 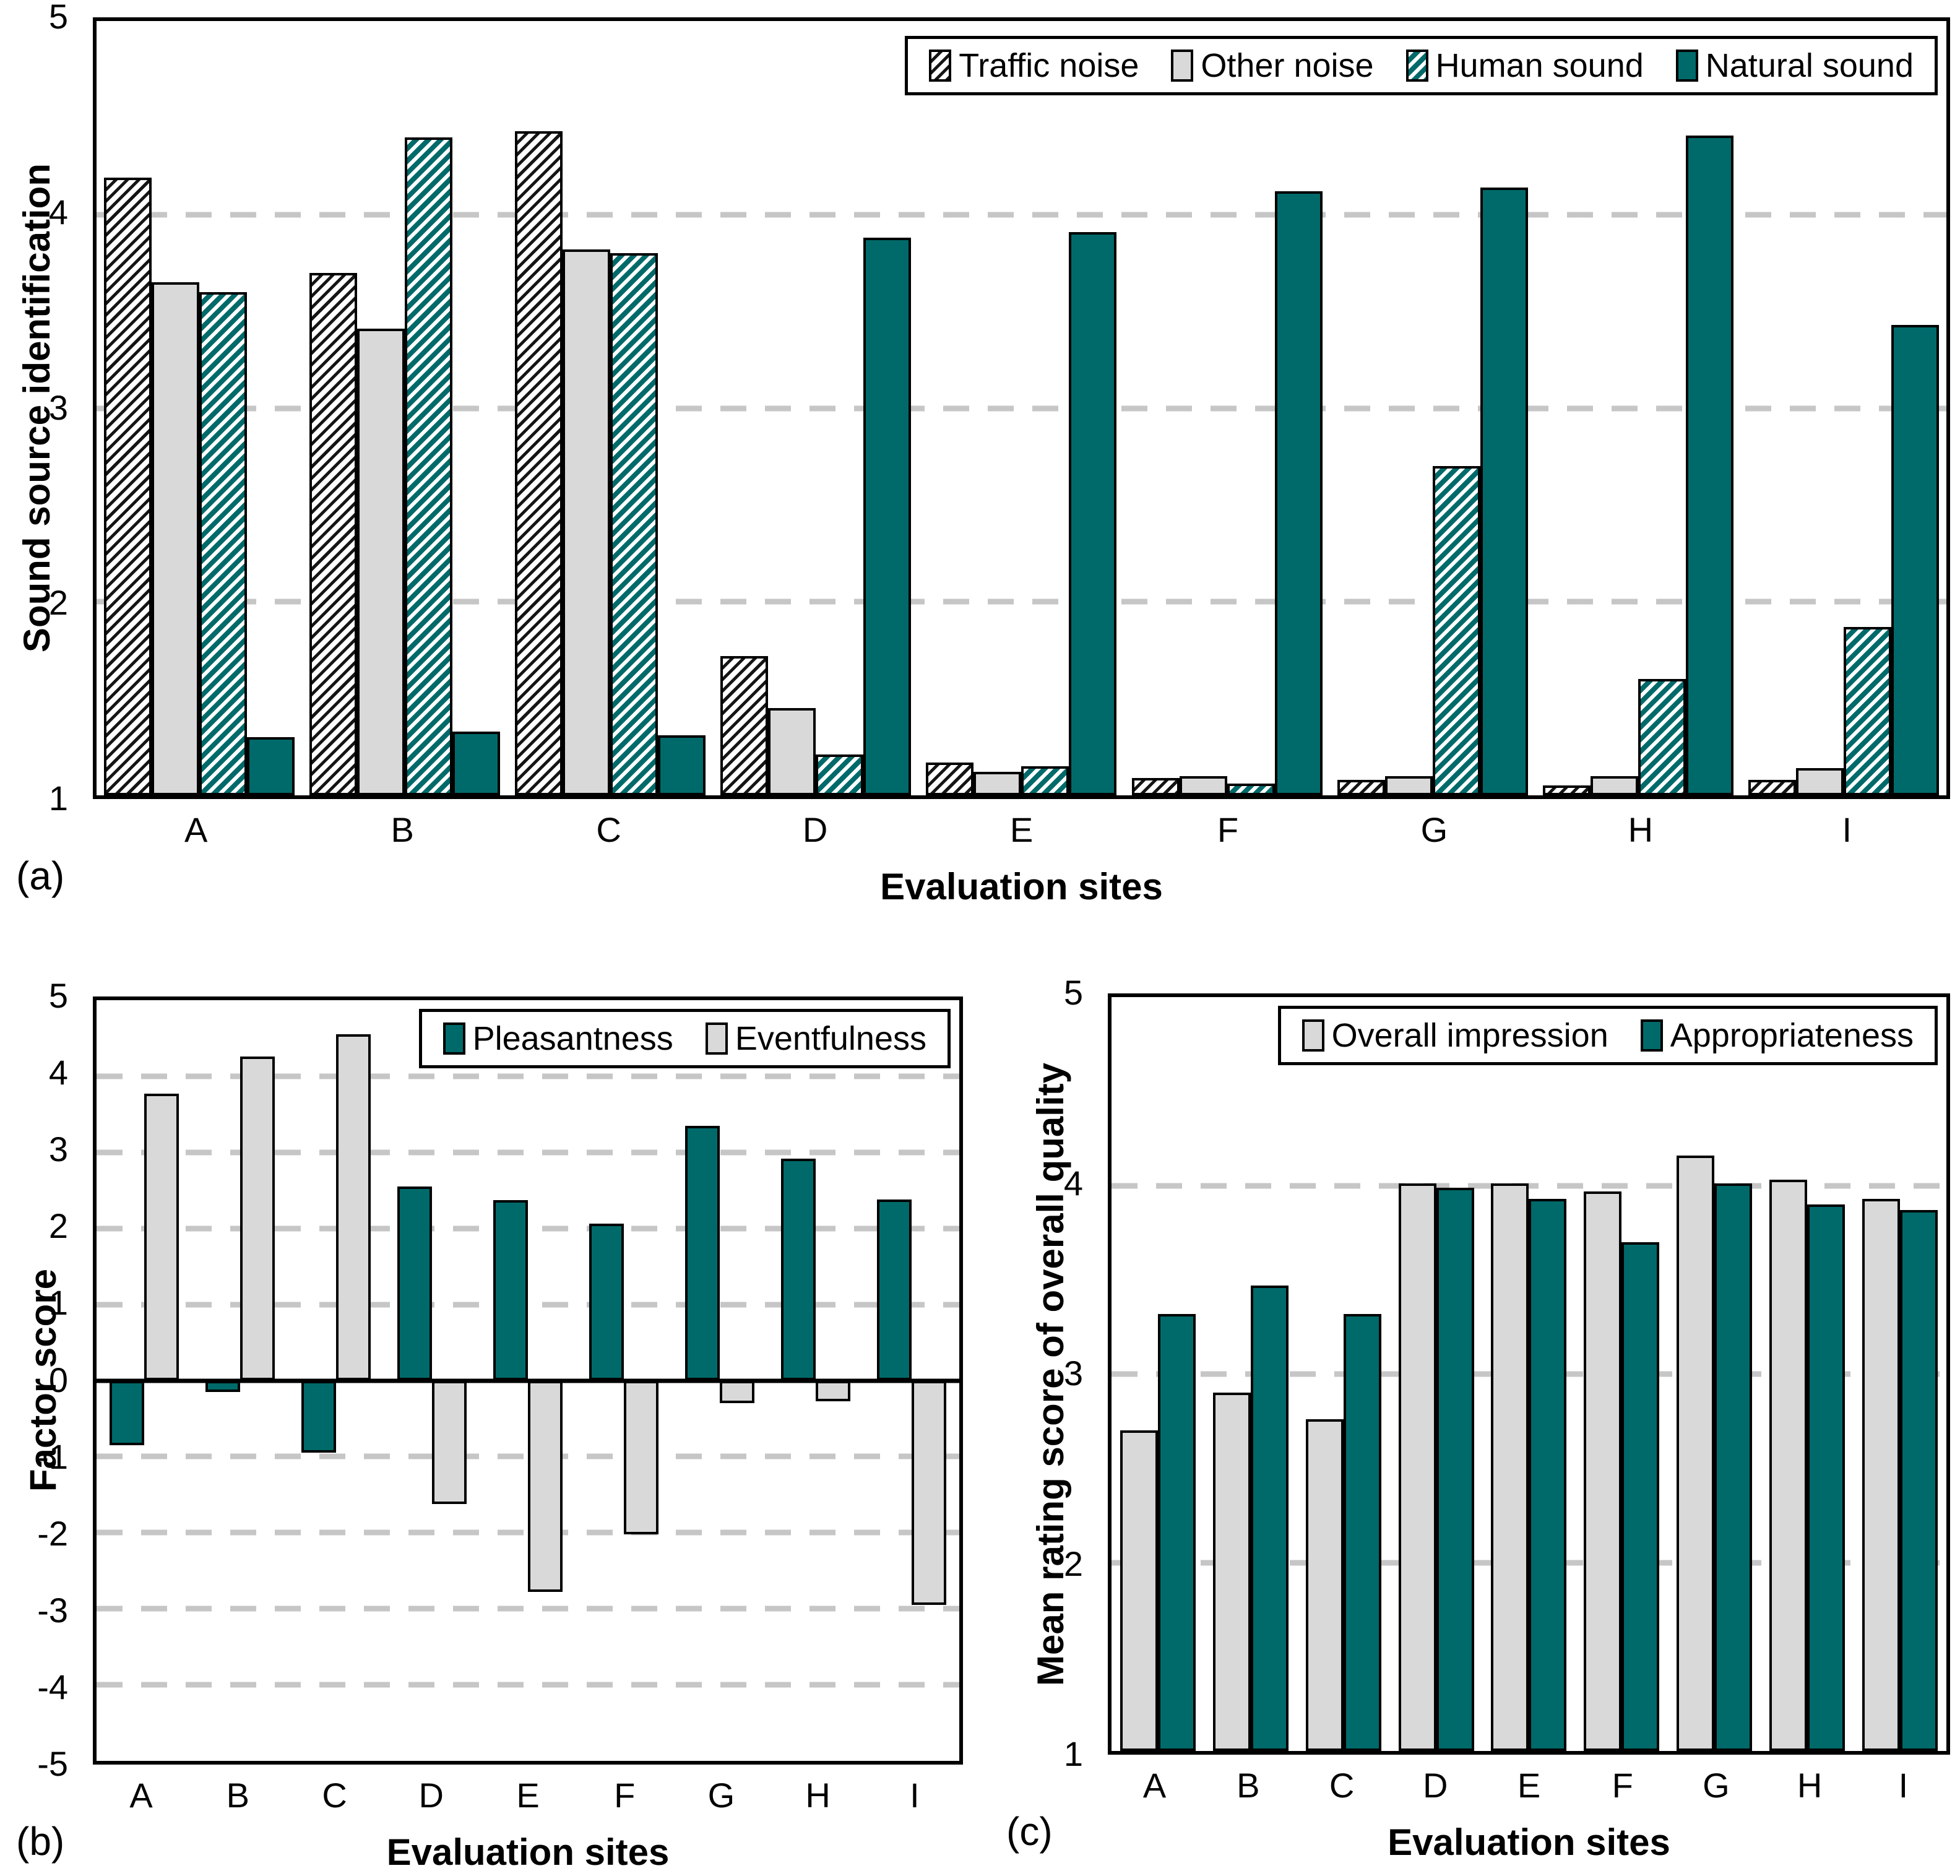 What do you see at coordinates (52, 1687) in the screenshot?
I see `y-tick-label--4: -4` at bounding box center [52, 1687].